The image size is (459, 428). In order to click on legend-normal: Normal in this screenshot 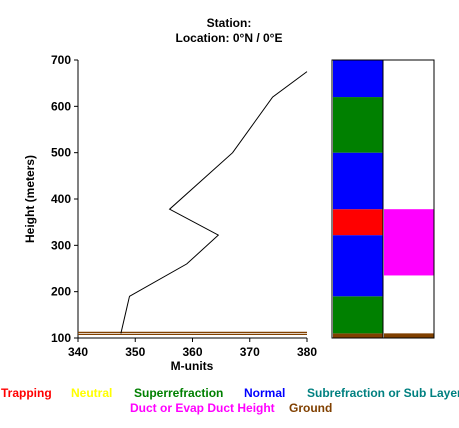, I will do `click(264, 393)`.